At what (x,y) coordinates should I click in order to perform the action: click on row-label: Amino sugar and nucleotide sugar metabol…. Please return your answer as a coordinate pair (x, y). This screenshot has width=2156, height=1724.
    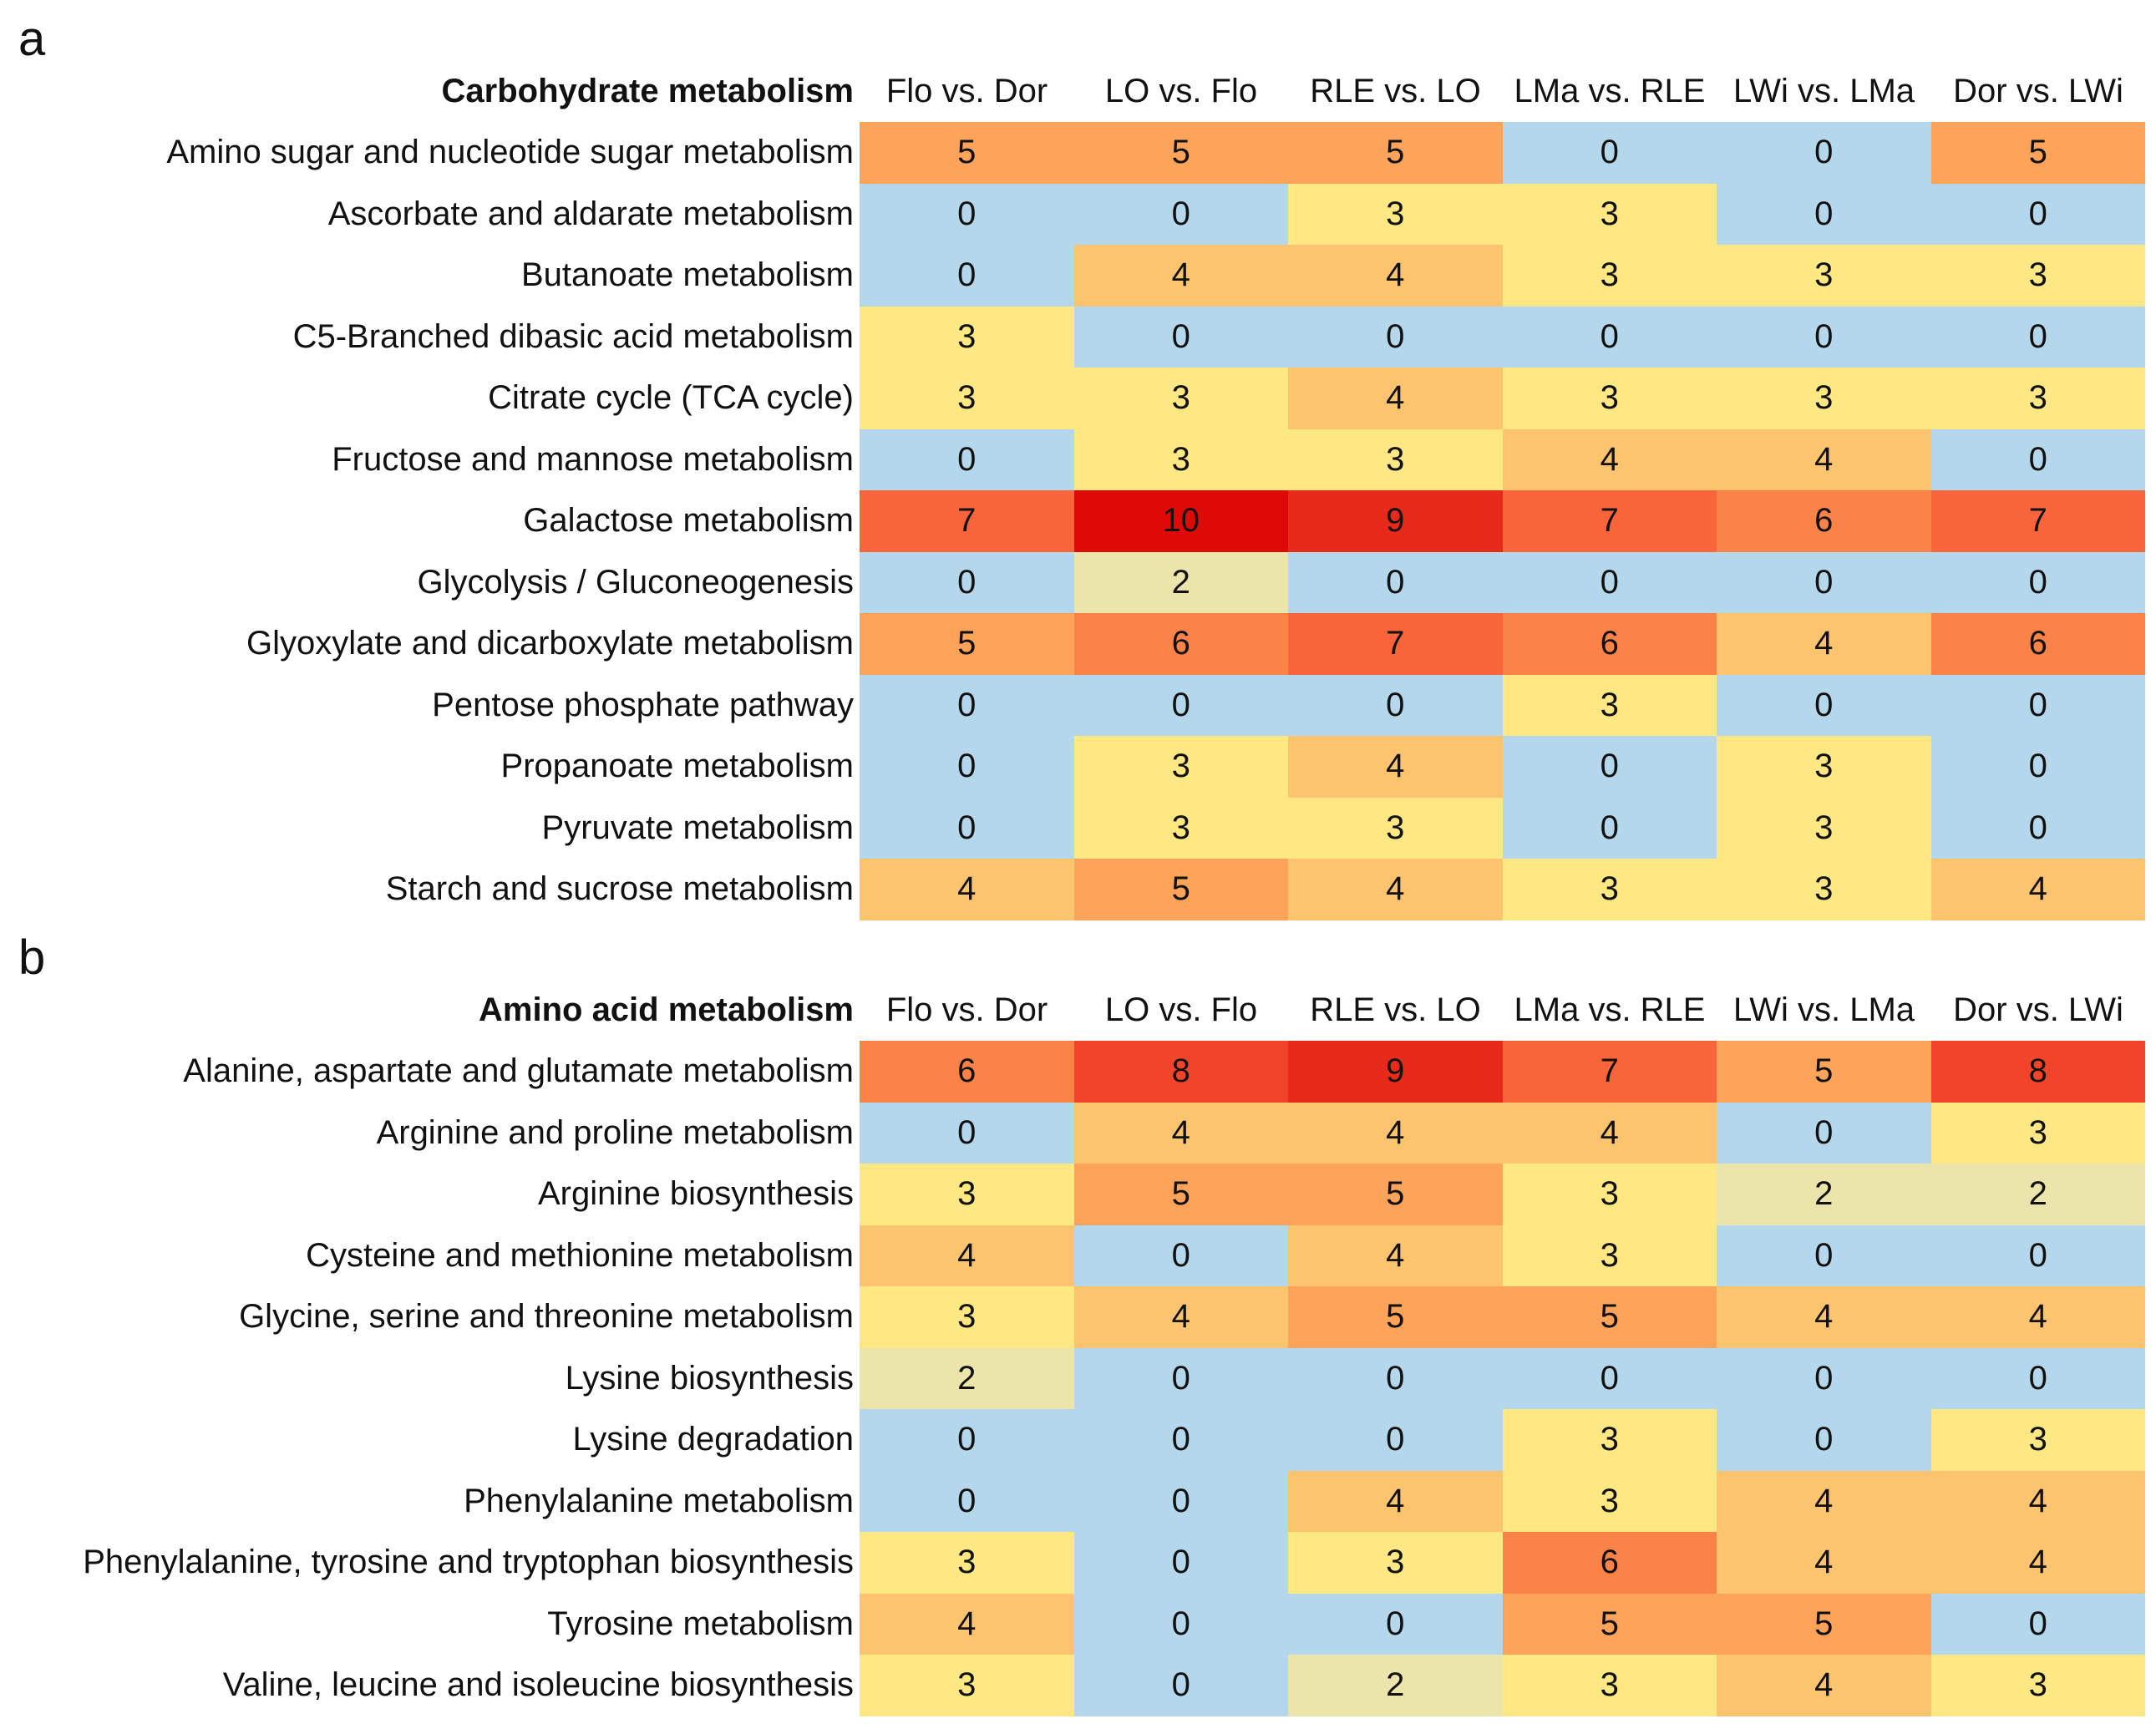
    Looking at the image, I should click on (510, 152).